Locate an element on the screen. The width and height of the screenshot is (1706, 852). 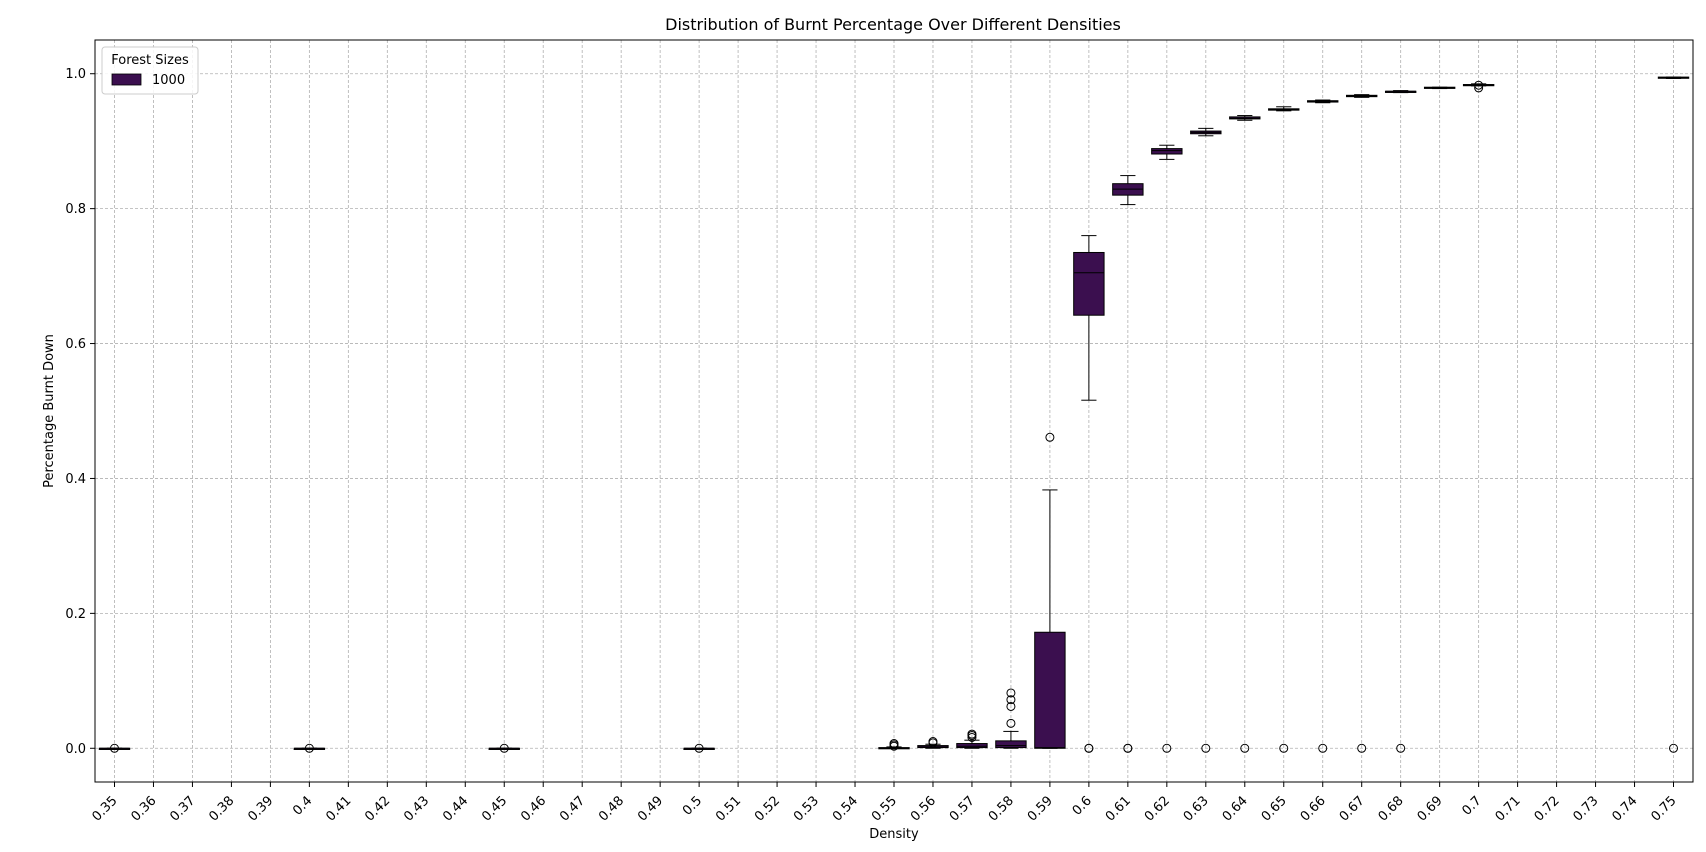
box-0.56 is located at coordinates (933, 743).